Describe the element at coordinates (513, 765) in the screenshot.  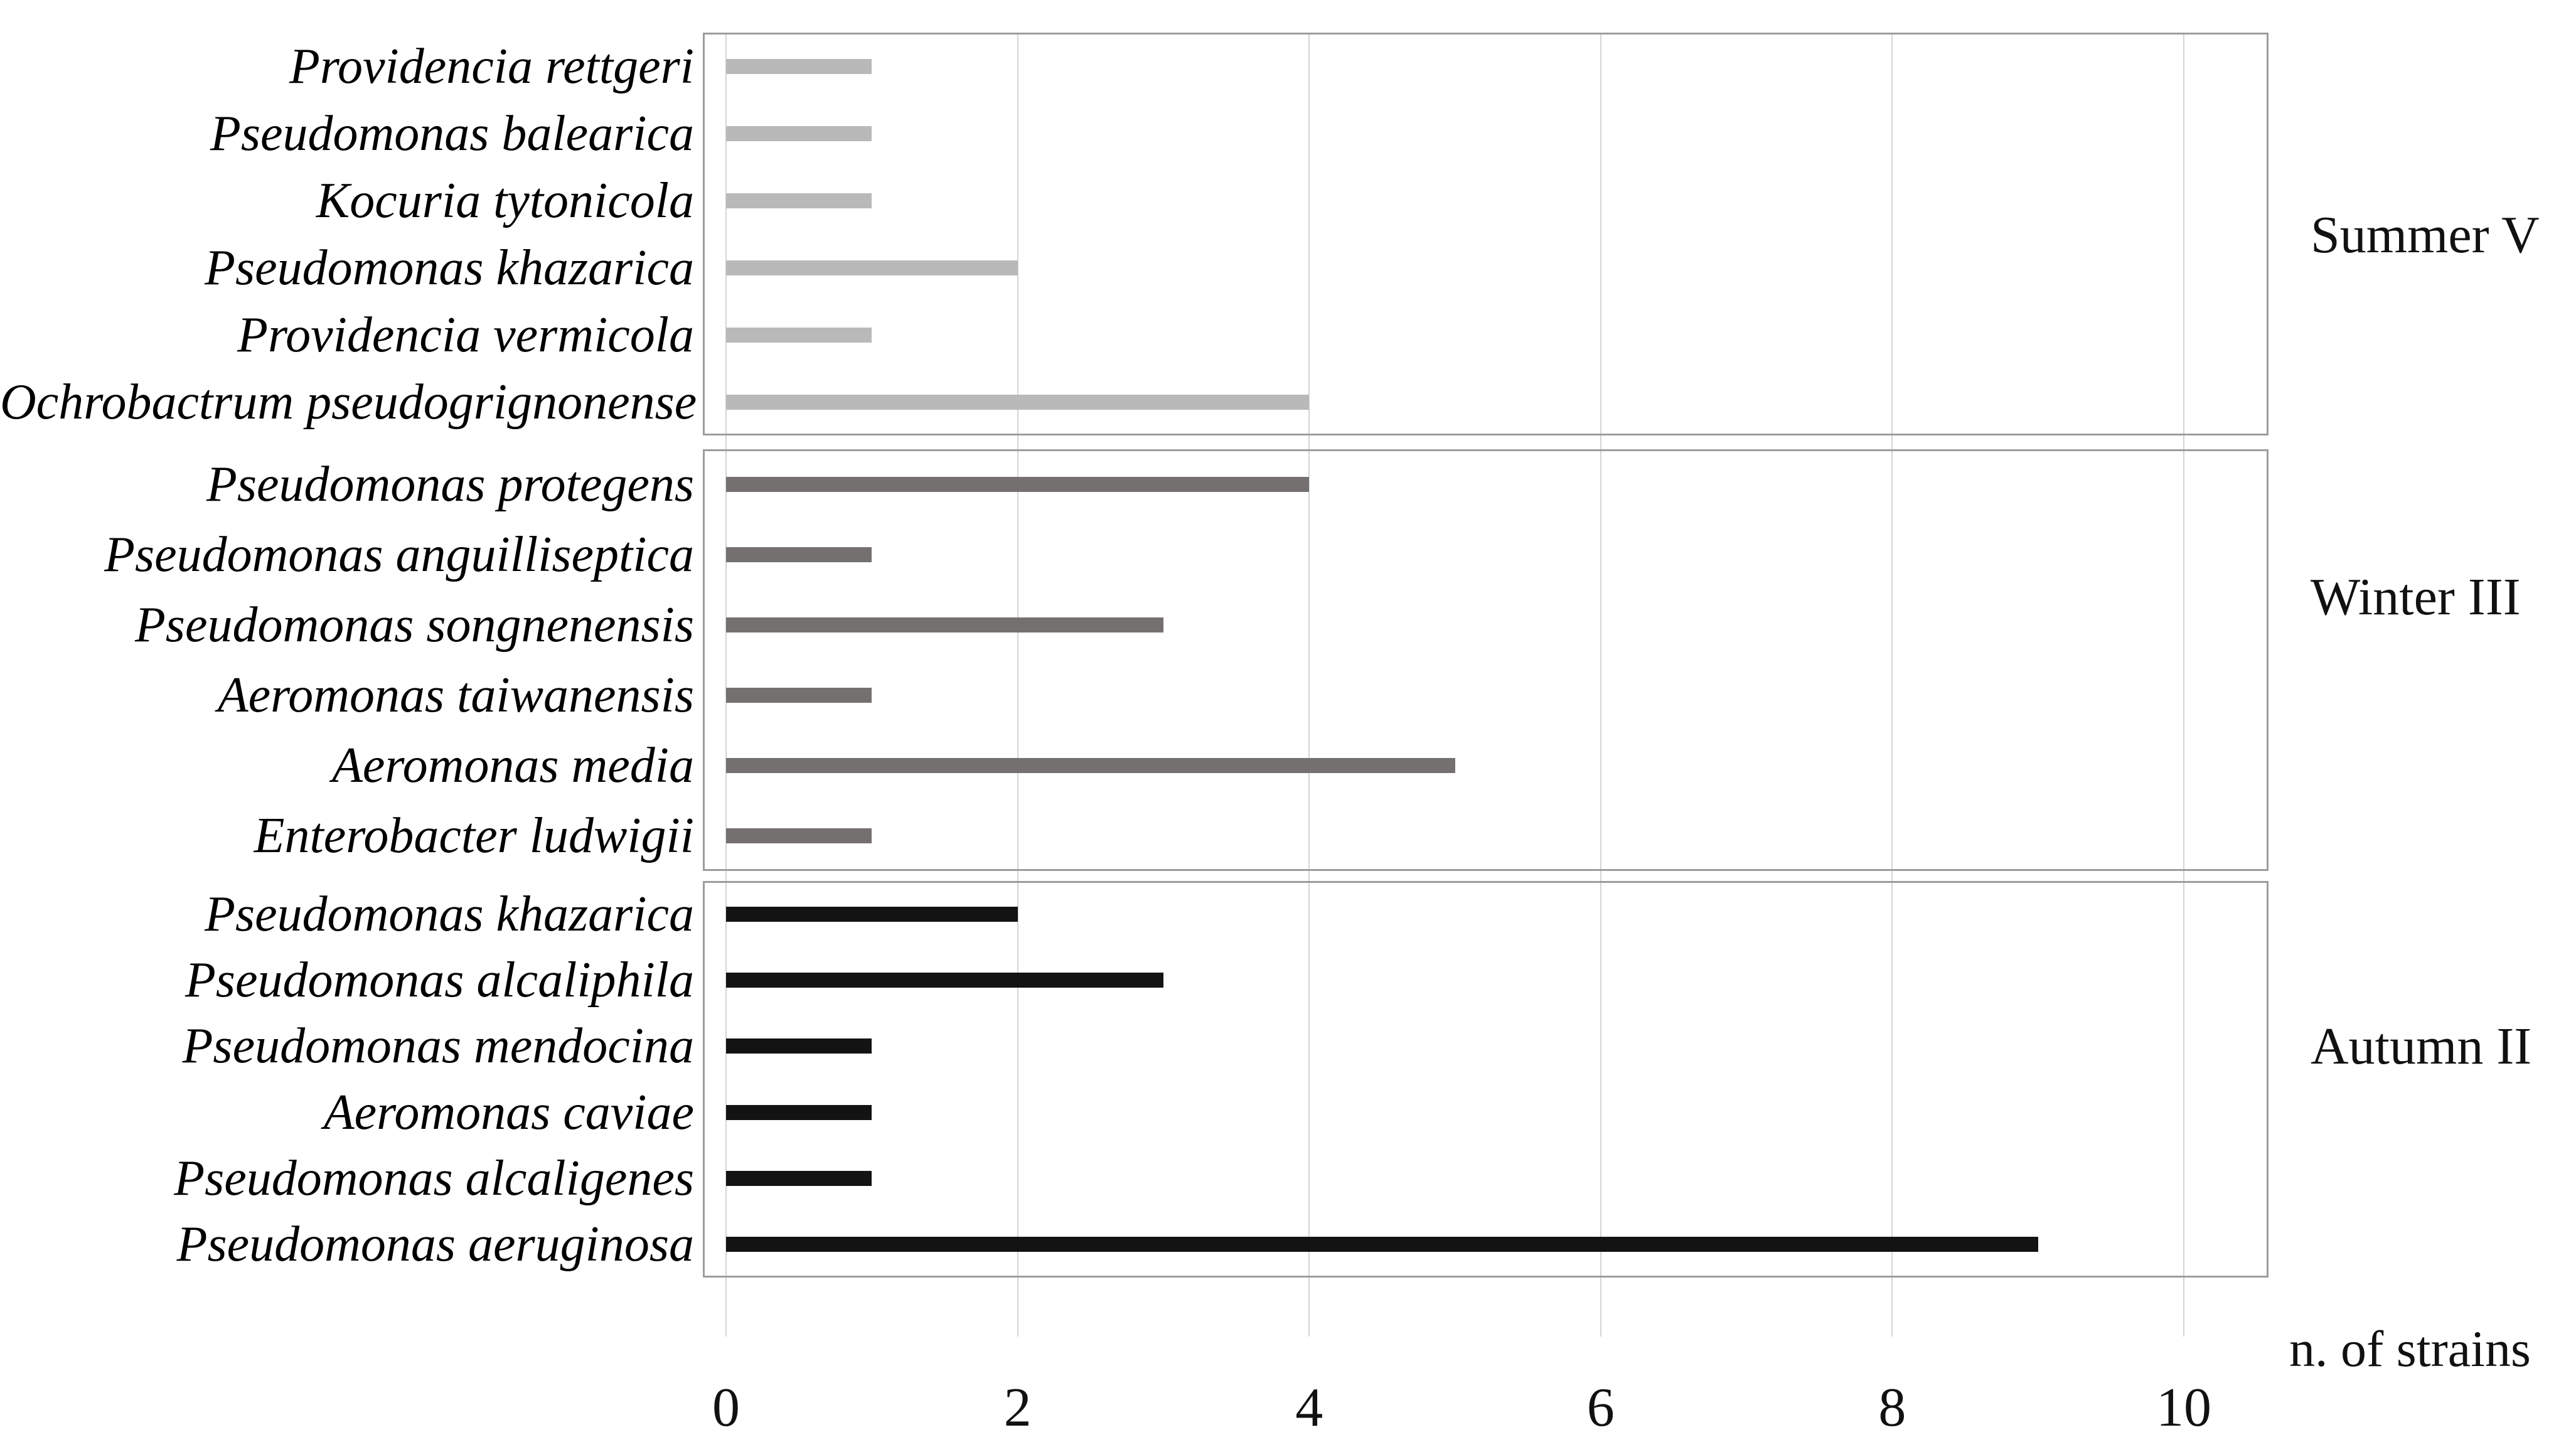
I see `category-label-aeromonas-media-winter-iii: Aeromonas media` at that location.